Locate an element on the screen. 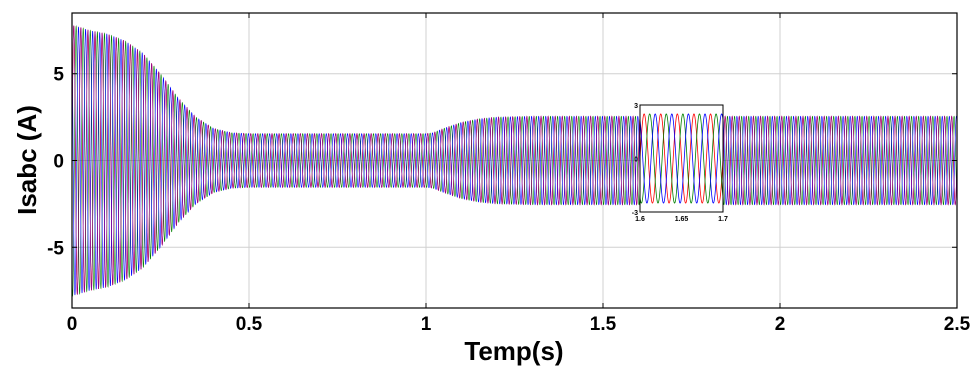 This screenshot has width=974, height=368. inset-x-tick-label: 1.6 is located at coordinates (640, 219).